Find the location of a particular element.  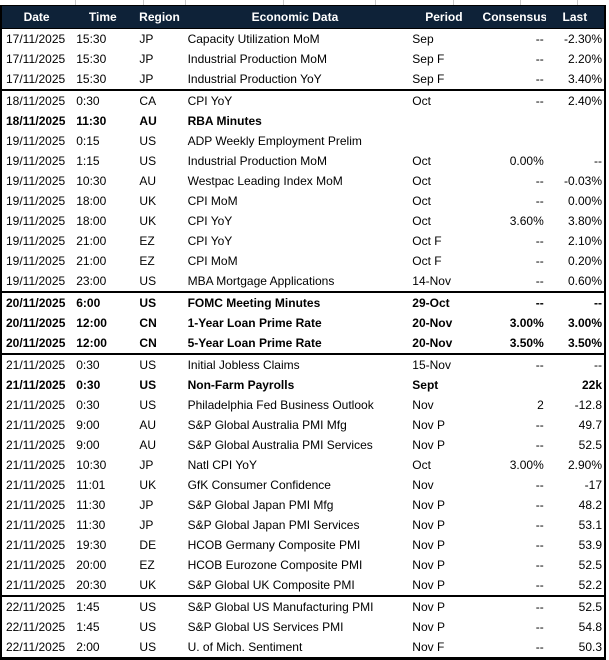

event-cell: Philadelphia Fed Business Outlook is located at coordinates (295, 405).